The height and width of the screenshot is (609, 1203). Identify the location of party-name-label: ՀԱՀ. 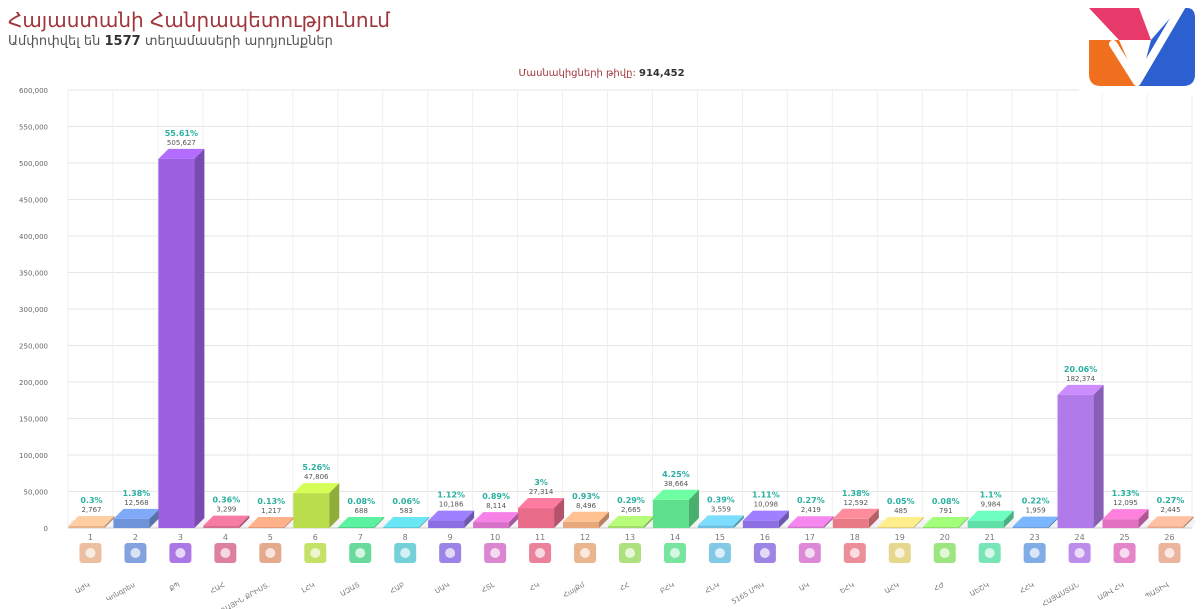
(217, 588).